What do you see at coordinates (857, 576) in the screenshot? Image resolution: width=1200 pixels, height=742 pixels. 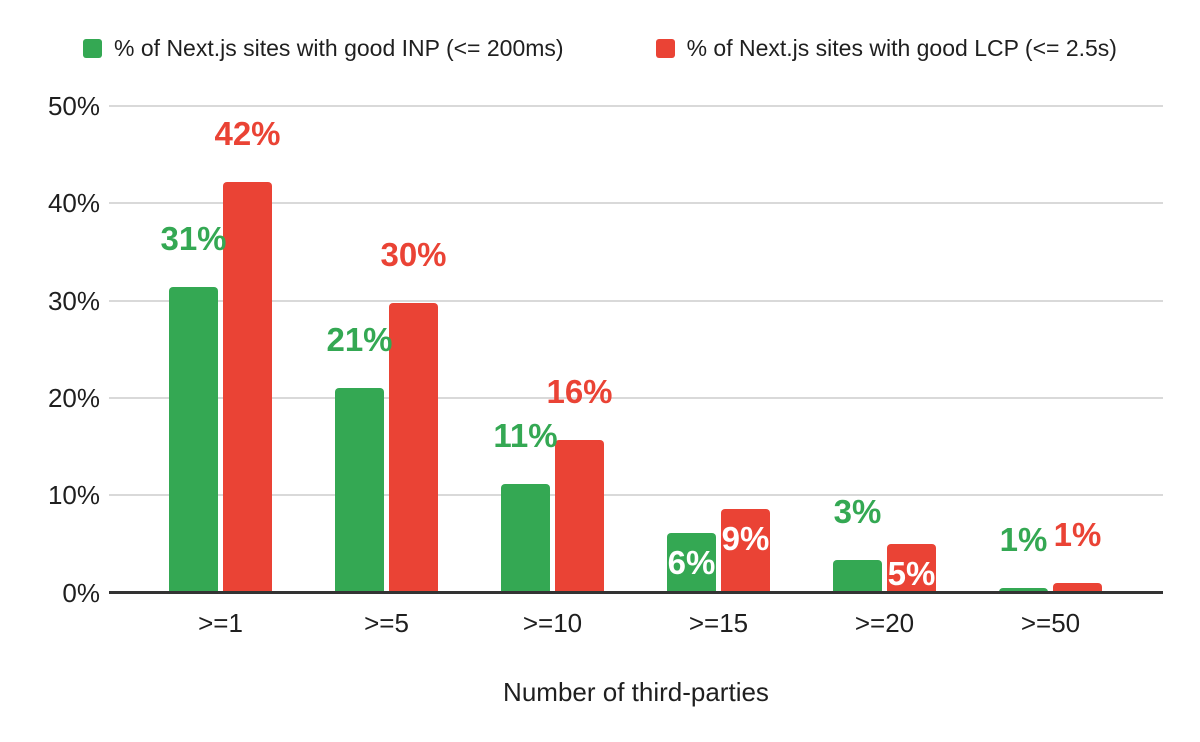 I see `bar-inp-ge20` at bounding box center [857, 576].